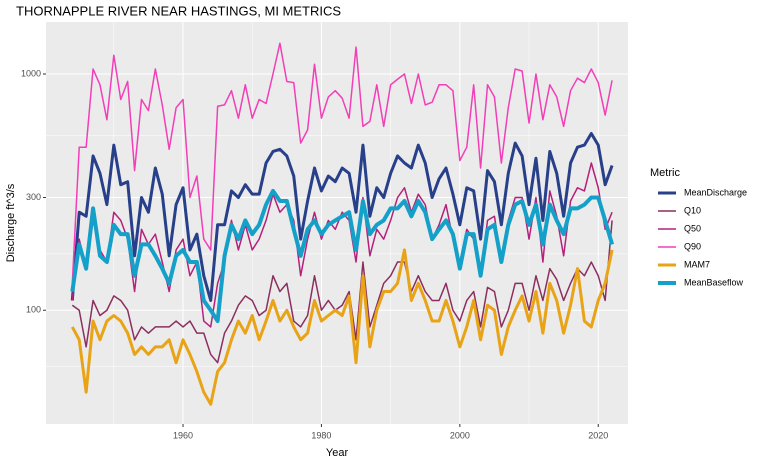 Image resolution: width=757 pixels, height=464 pixels. Describe the element at coordinates (598, 435) in the screenshot. I see `x-tick-label: 2020` at that location.